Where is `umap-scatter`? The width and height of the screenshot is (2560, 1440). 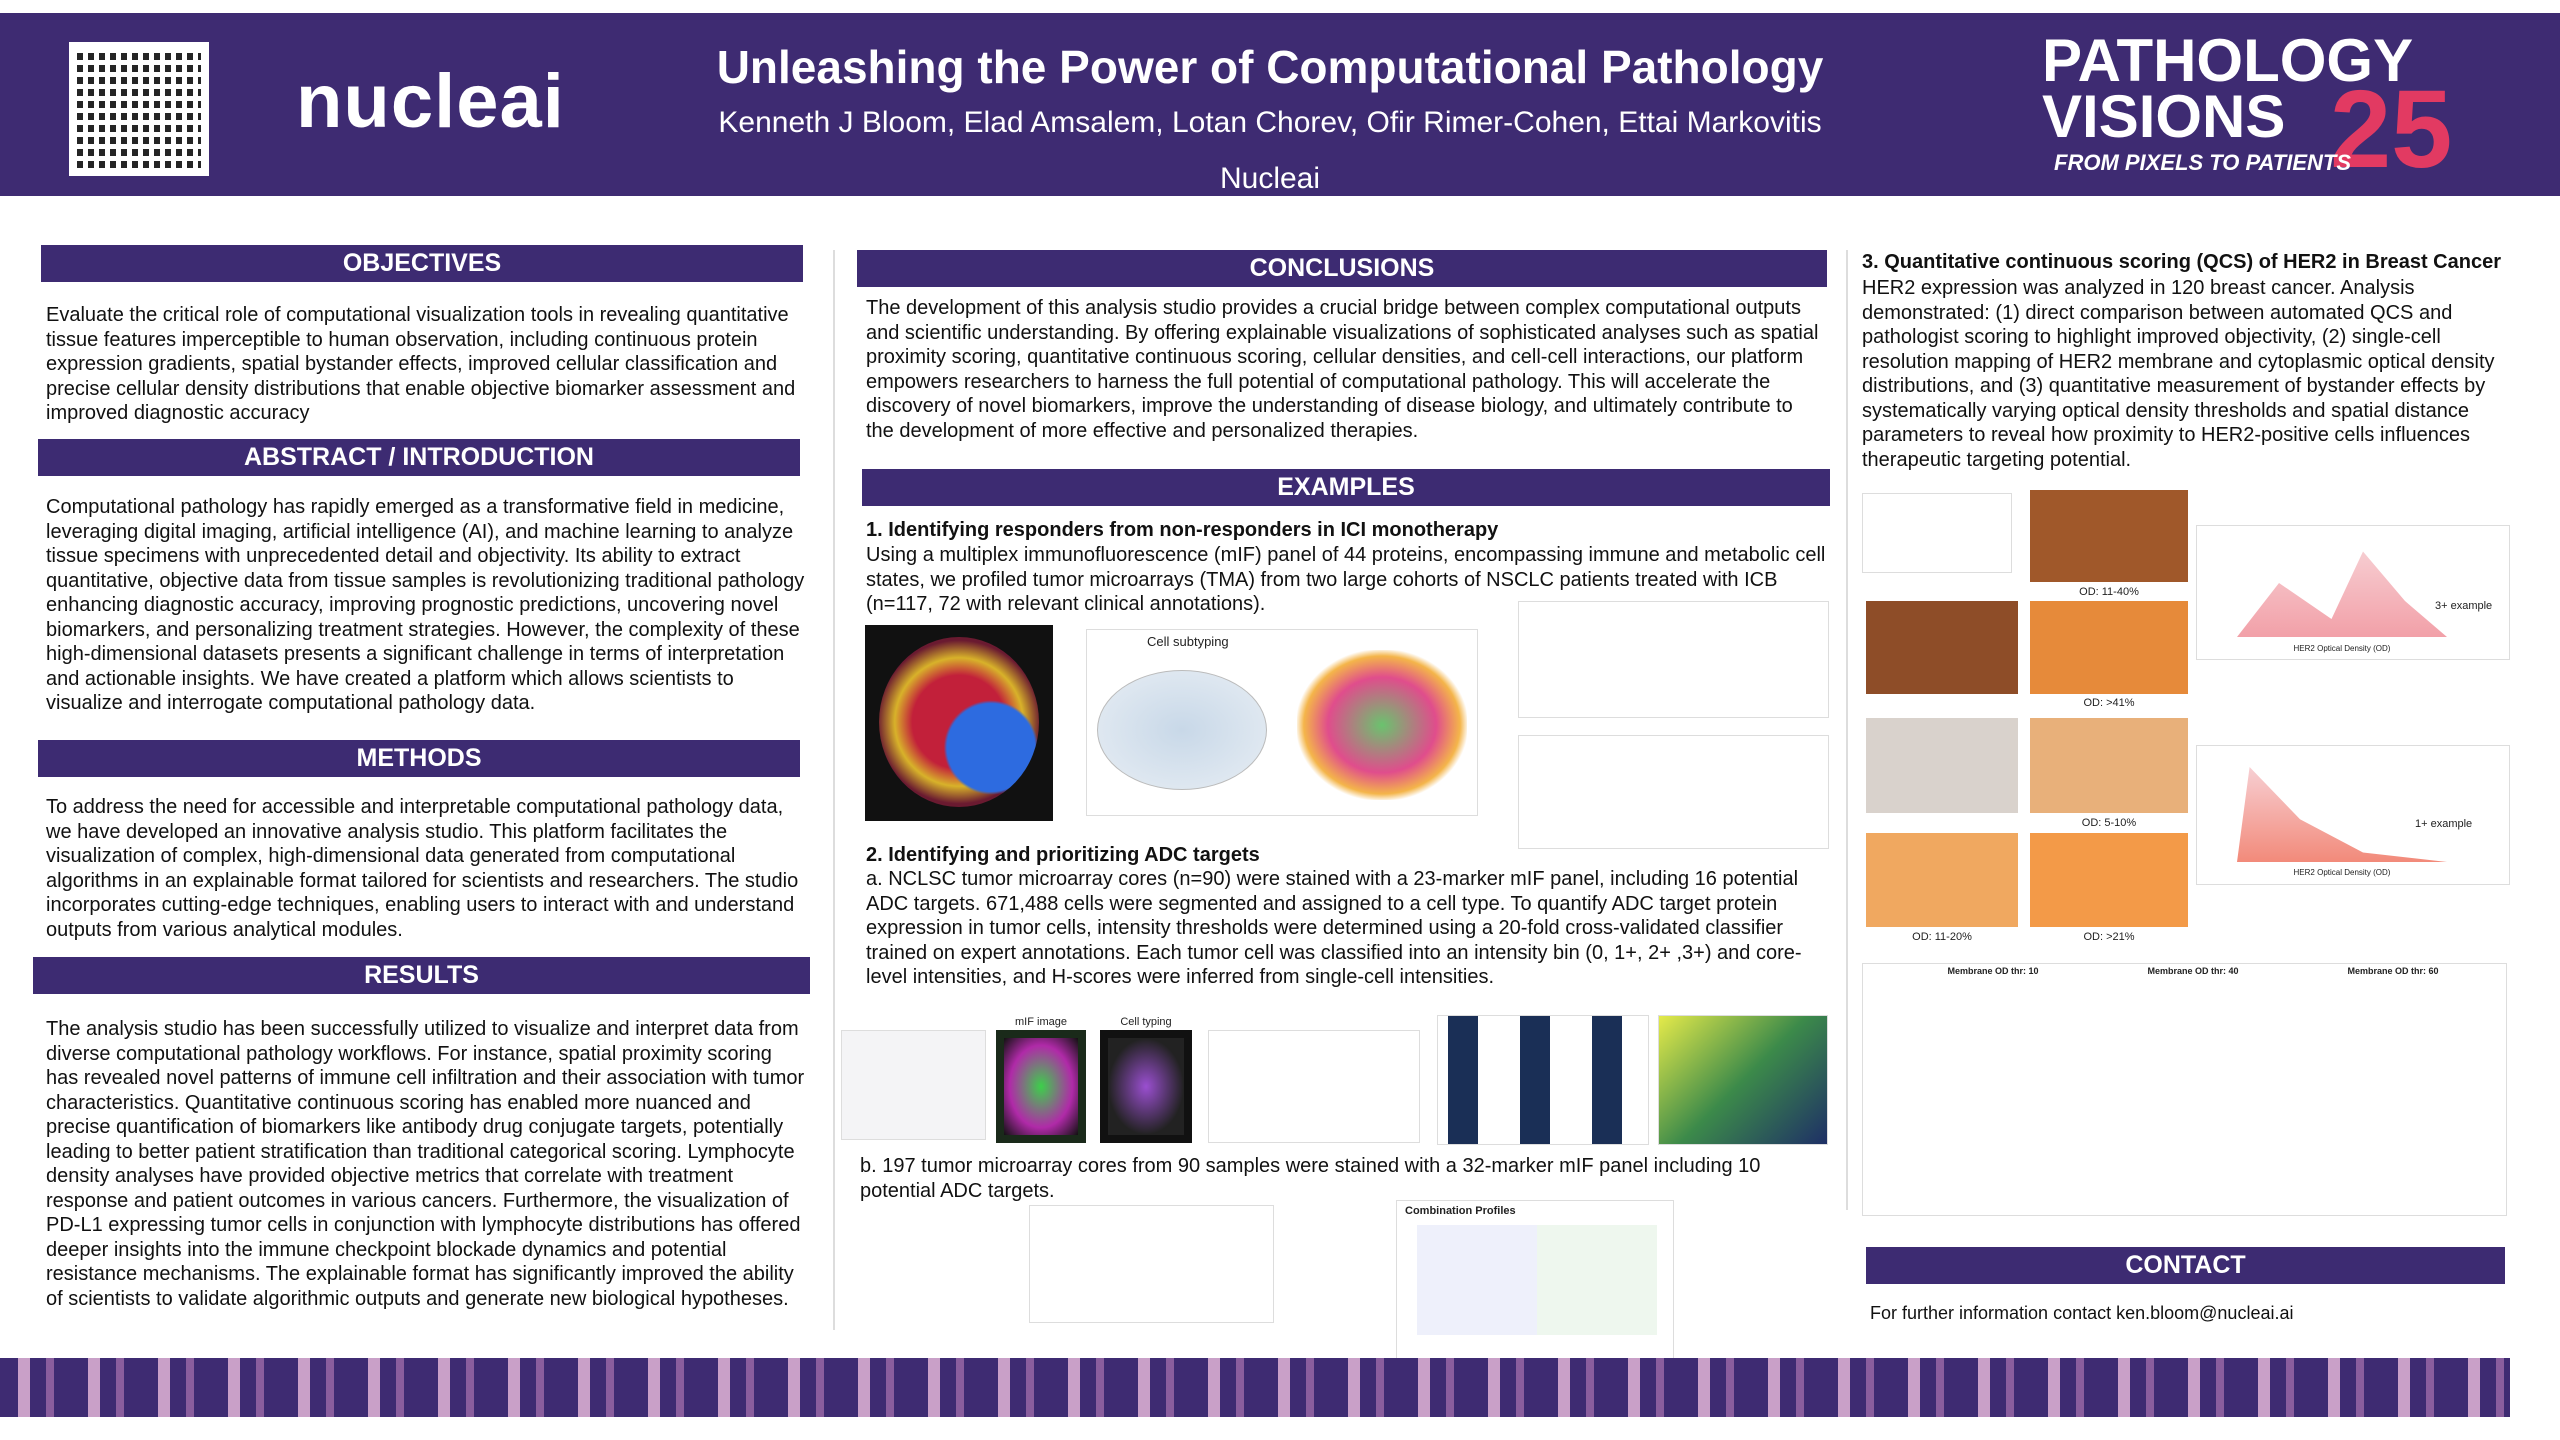 umap-scatter is located at coordinates (1151, 1264).